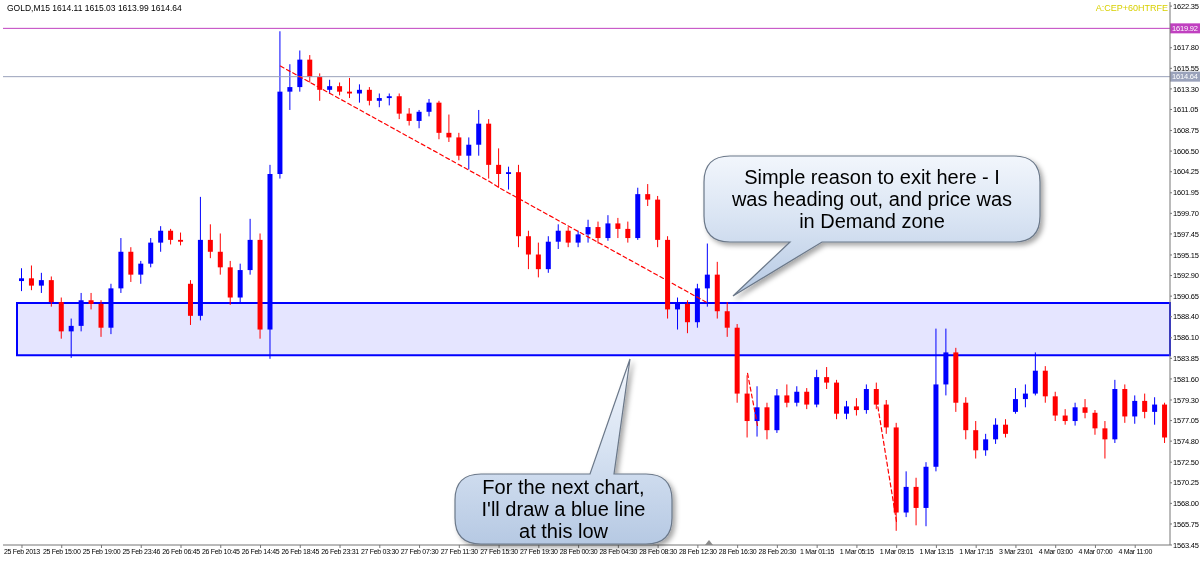 This screenshot has width=1200, height=562. What do you see at coordinates (872, 199) in the screenshot?
I see `annotation: Simple reason to exit here - I was heading out, and price was in Demand zone` at bounding box center [872, 199].